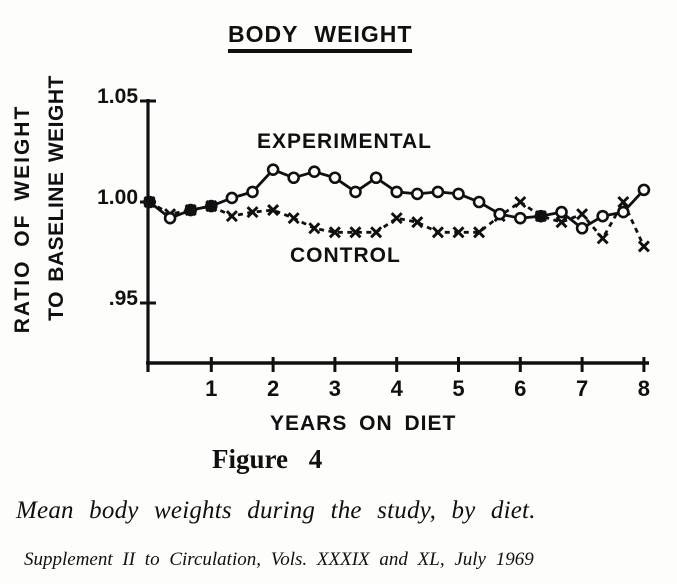  What do you see at coordinates (344, 141) in the screenshot?
I see `series-label-experimental: EXPERIMENTAL` at bounding box center [344, 141].